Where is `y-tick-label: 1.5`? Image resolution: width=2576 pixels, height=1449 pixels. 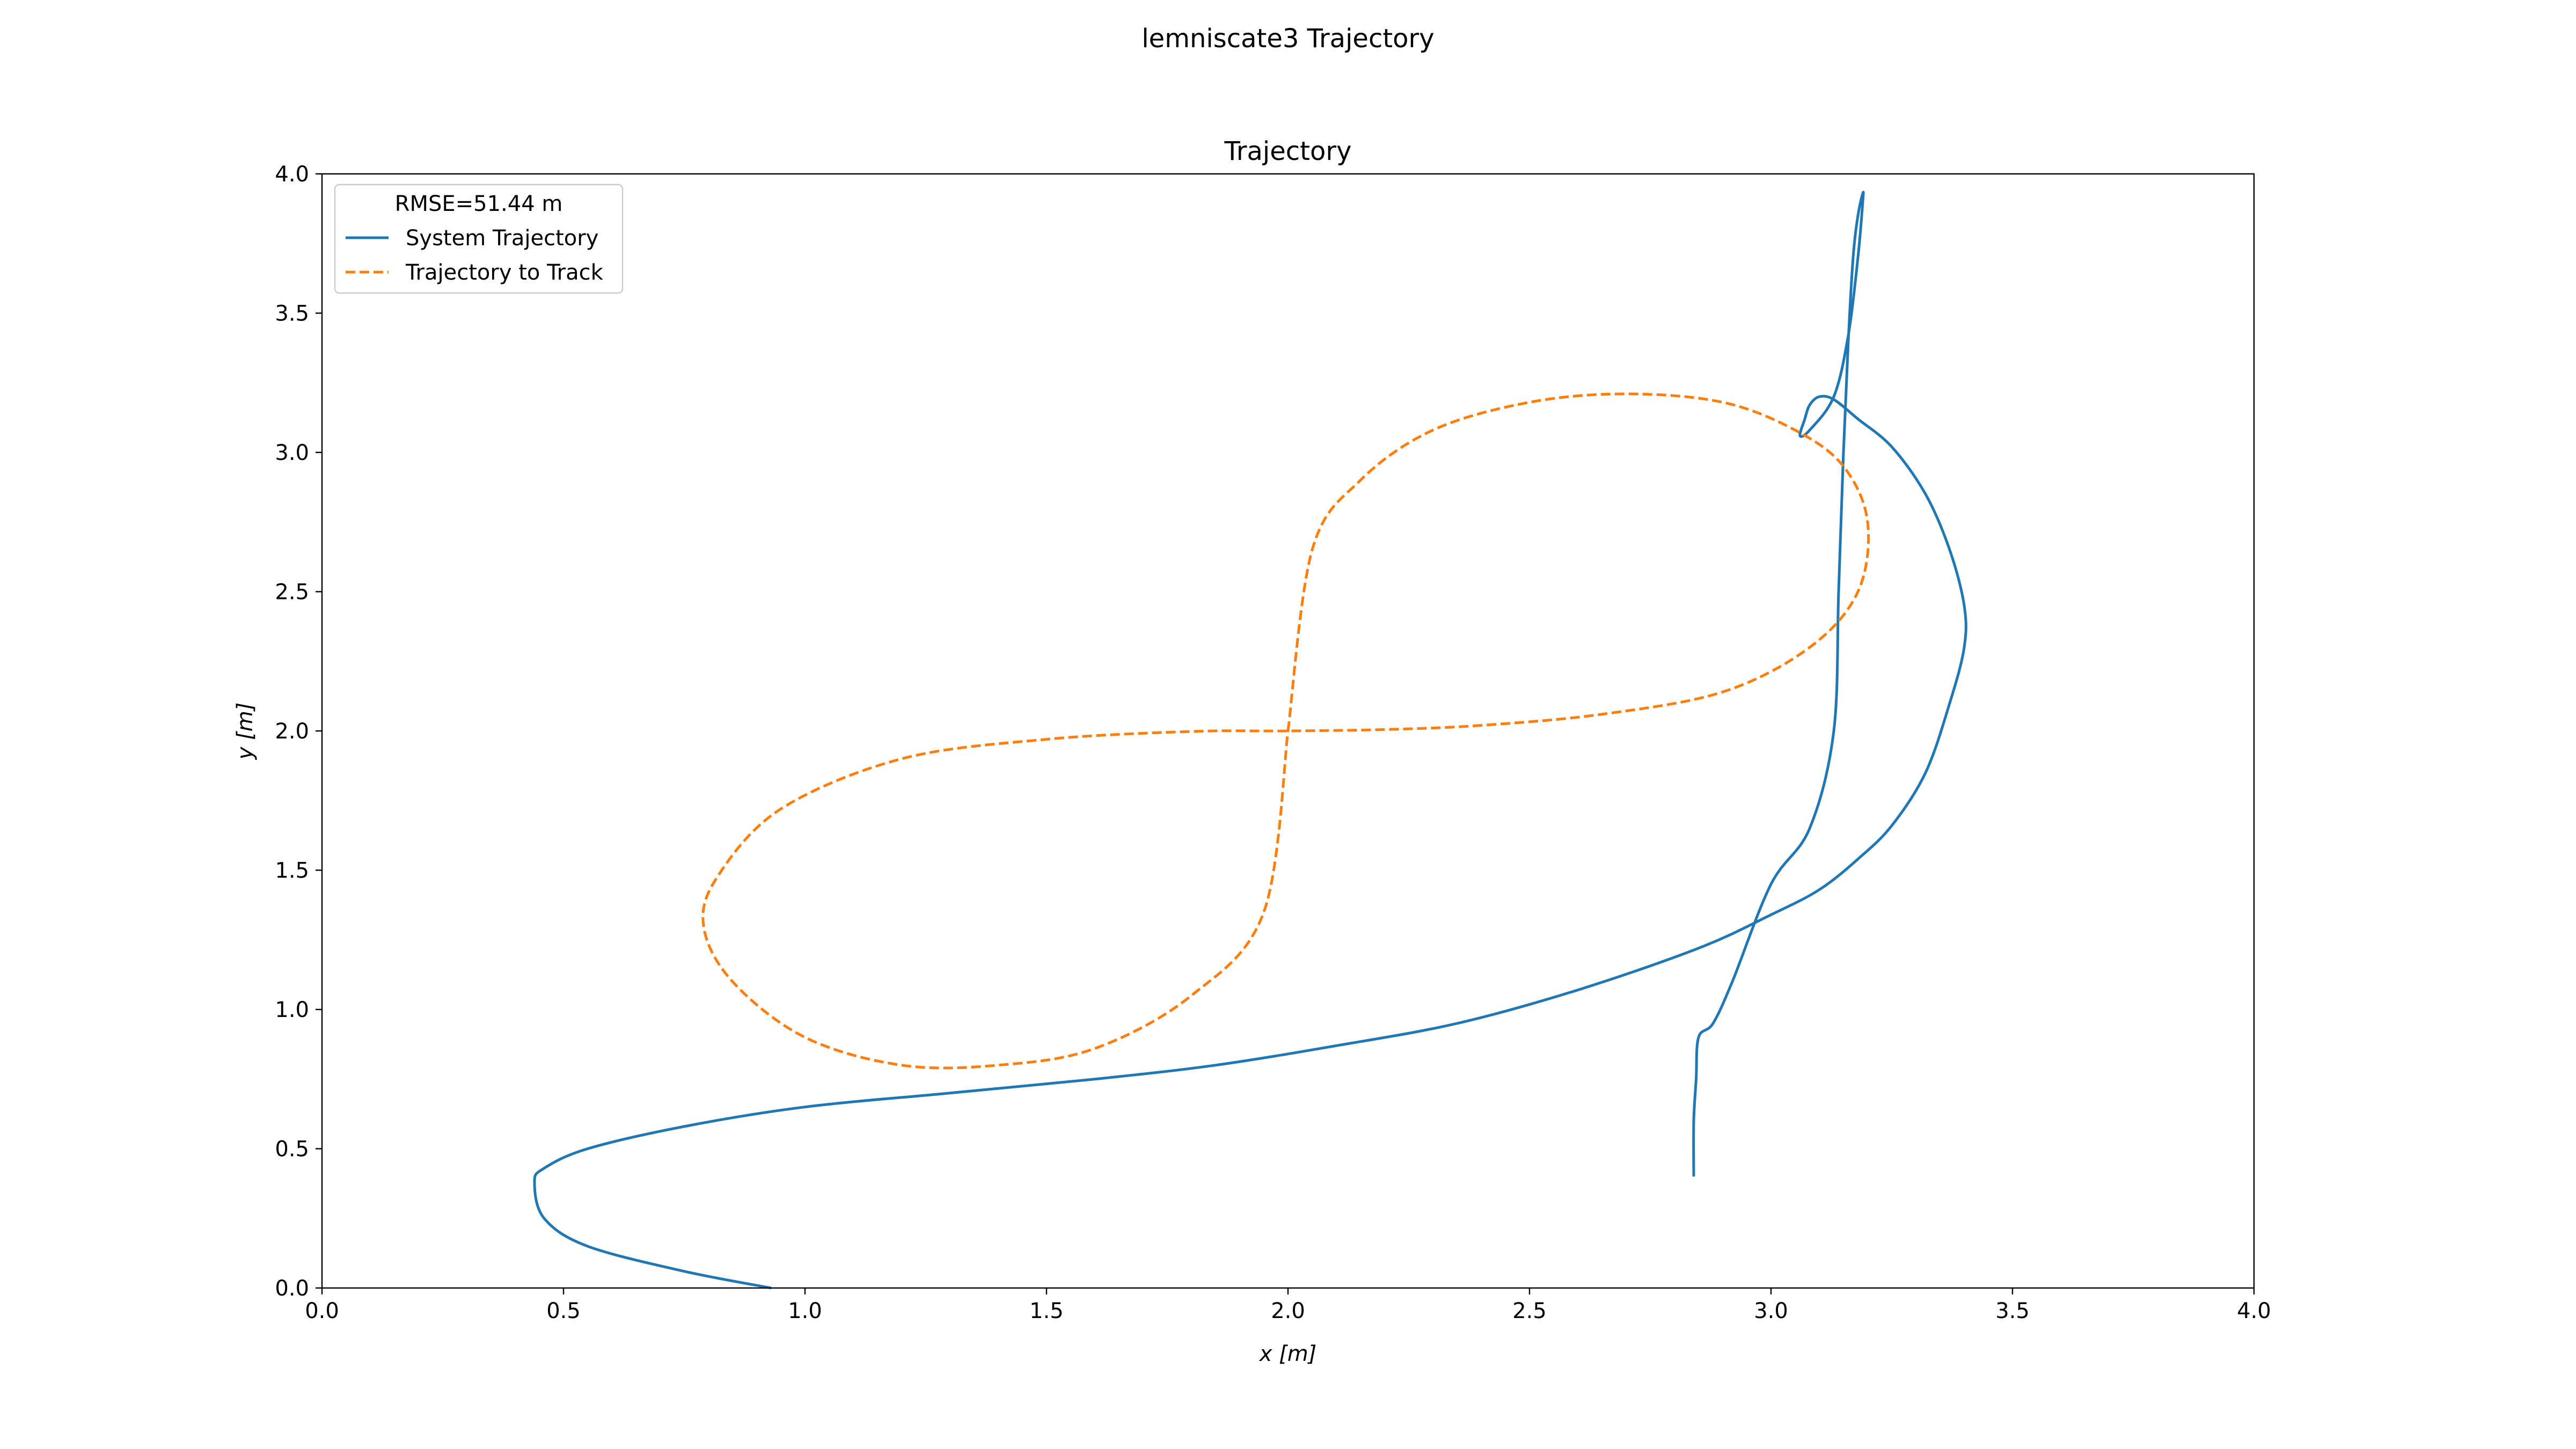 y-tick-label: 1.5 is located at coordinates (292, 871).